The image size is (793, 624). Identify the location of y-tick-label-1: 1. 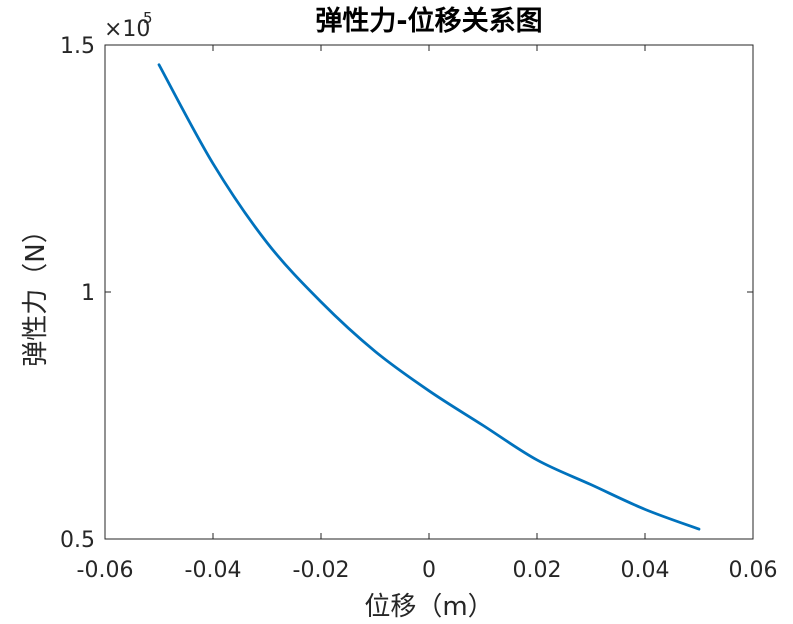
(88, 293).